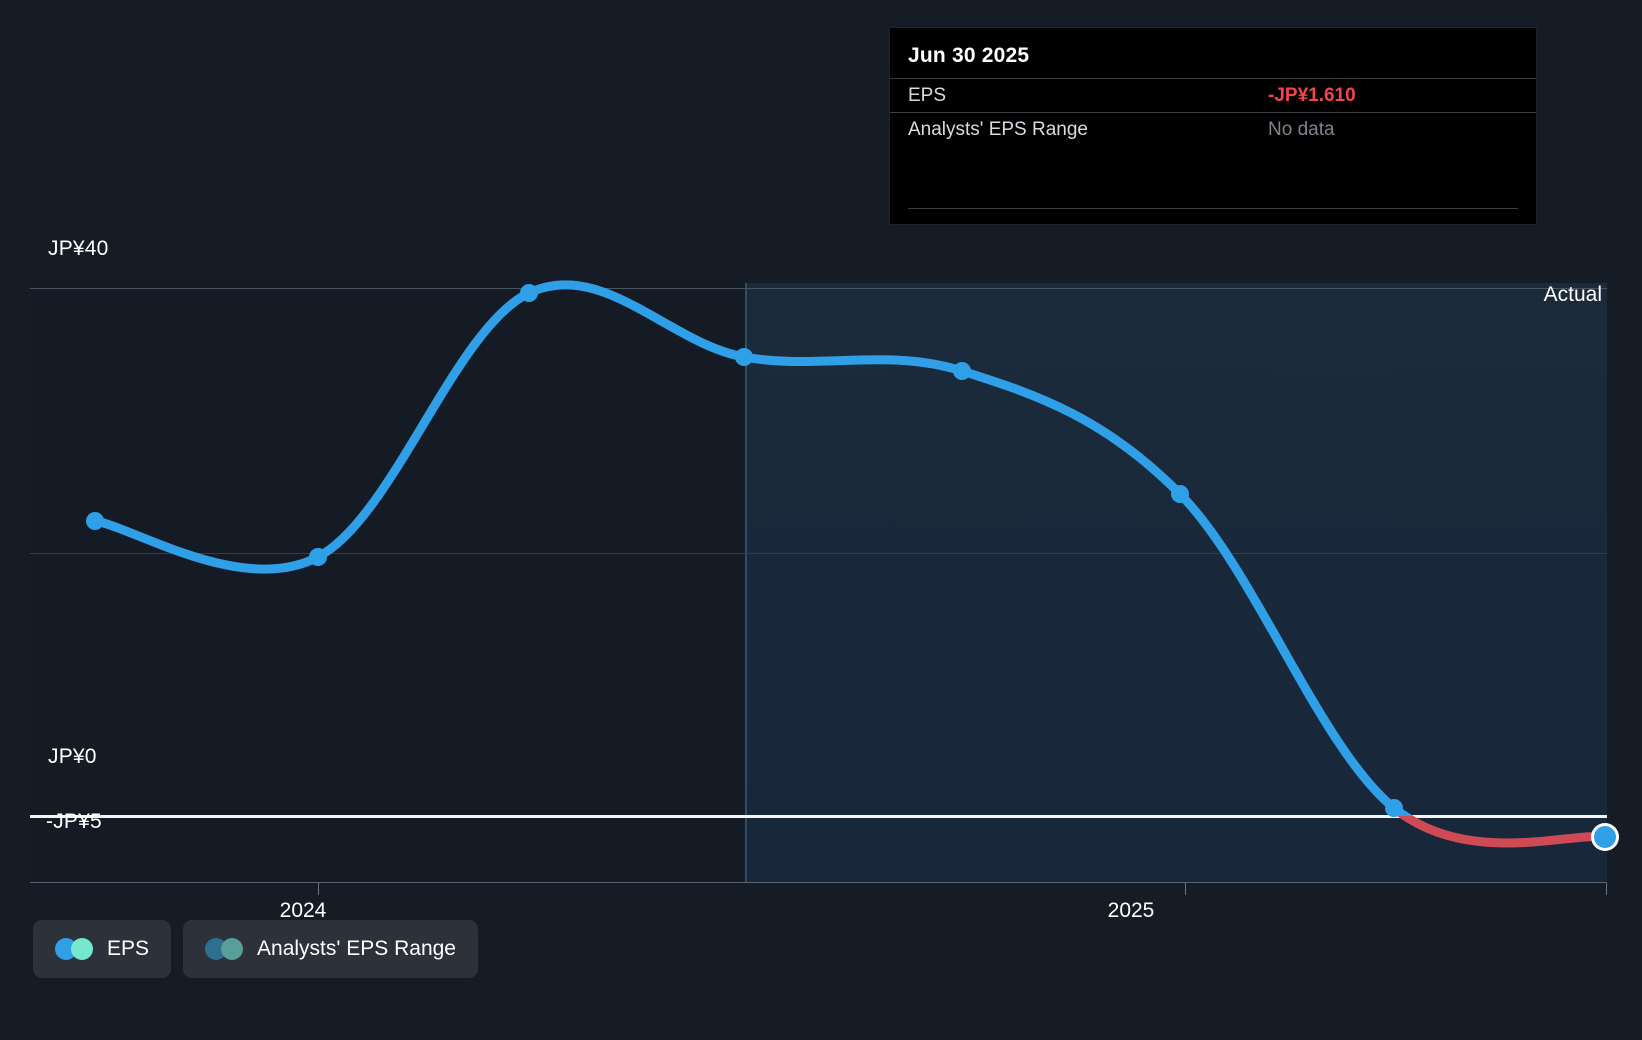  What do you see at coordinates (102, 949) in the screenshot?
I see `legend-item-eps: EPS` at bounding box center [102, 949].